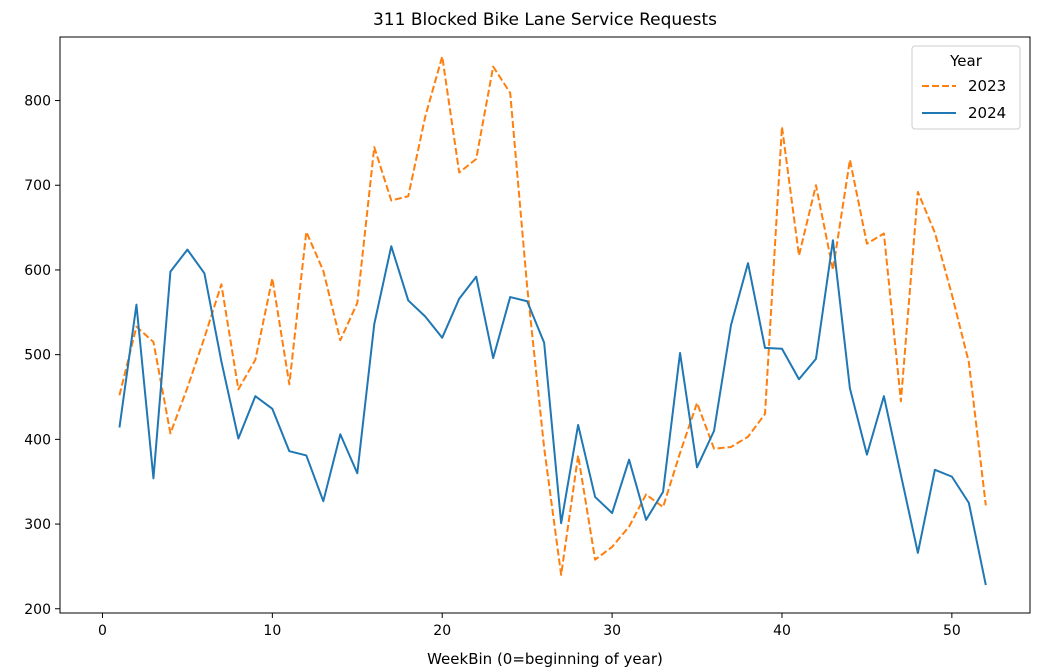 The image size is (1044, 672). Describe the element at coordinates (529, 626) in the screenshot. I see `x-axis: 0 10 20 30 40 50` at that location.